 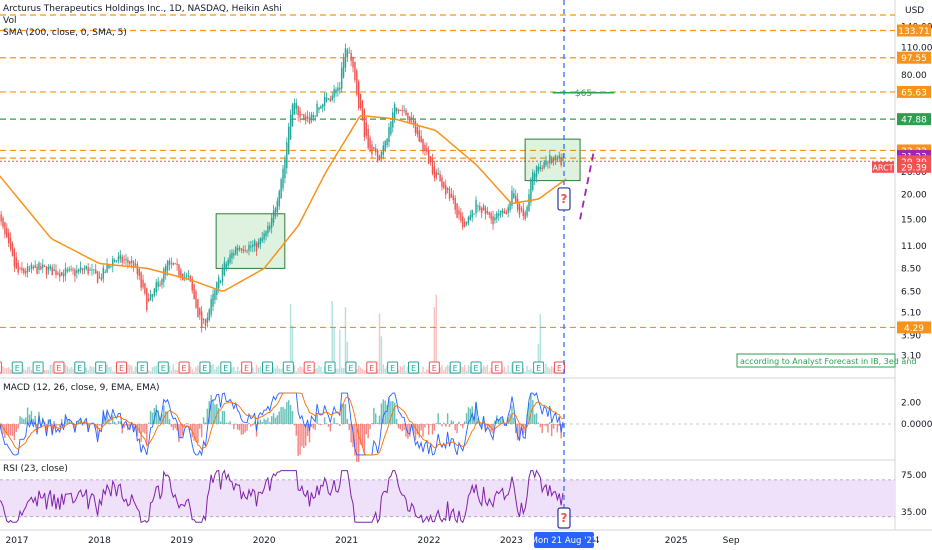 What do you see at coordinates (81, 388) in the screenshot?
I see `macd-legend: MACD (12, 26, close, 9, EMA, EMA)` at bounding box center [81, 388].